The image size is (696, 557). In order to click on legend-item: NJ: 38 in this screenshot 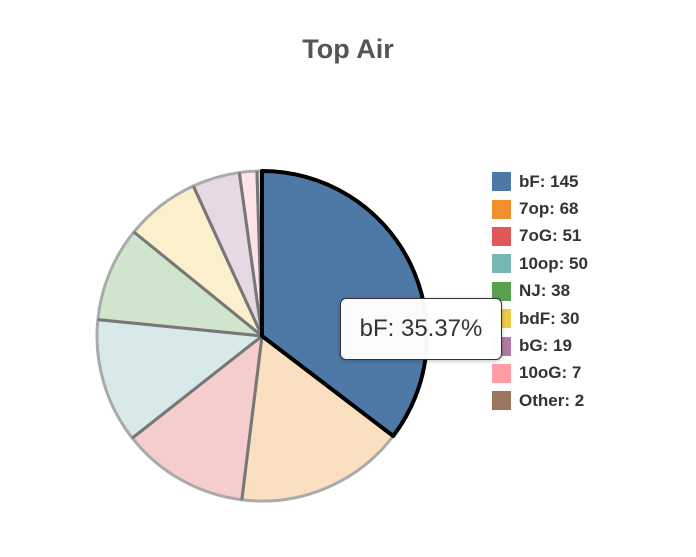, I will do `click(540, 291)`.